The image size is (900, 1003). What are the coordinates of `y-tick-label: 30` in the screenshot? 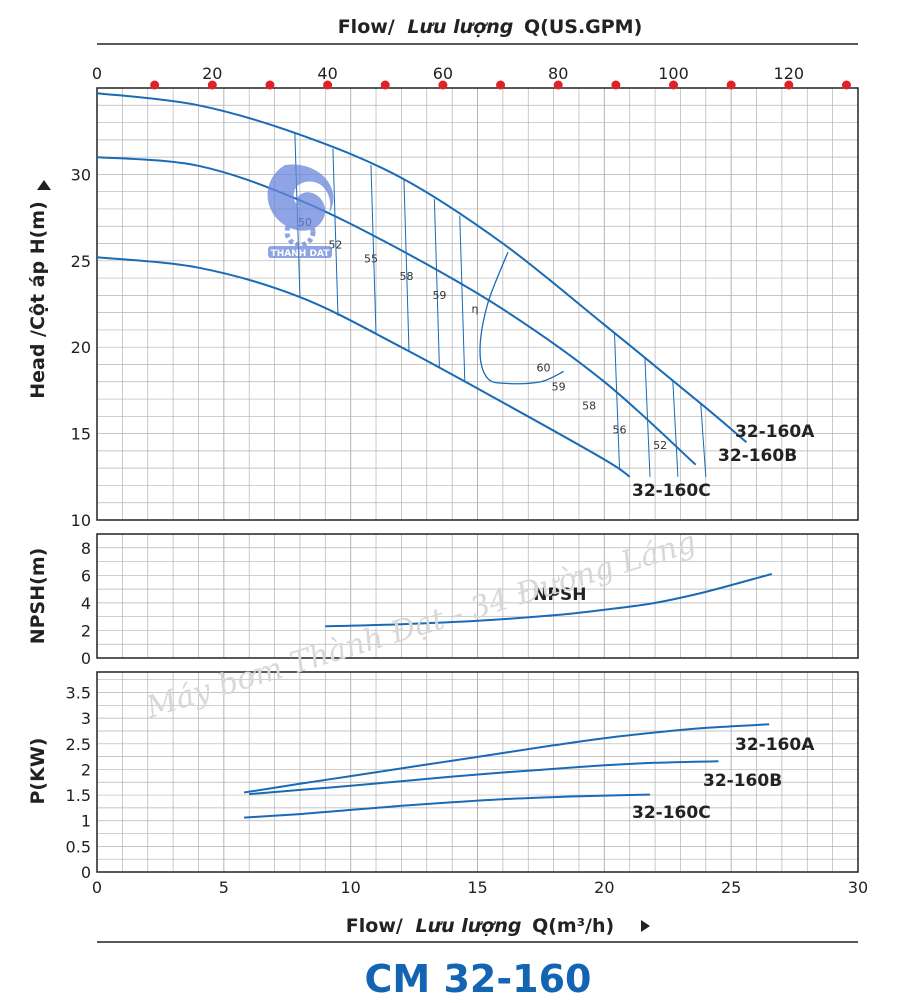 It's located at (81, 174).